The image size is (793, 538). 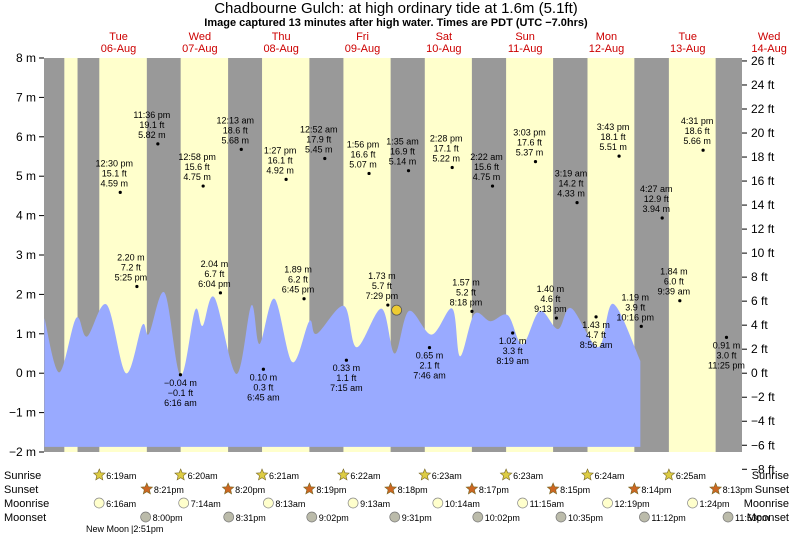 I want to click on day-name: Sat, so click(x=444, y=37).